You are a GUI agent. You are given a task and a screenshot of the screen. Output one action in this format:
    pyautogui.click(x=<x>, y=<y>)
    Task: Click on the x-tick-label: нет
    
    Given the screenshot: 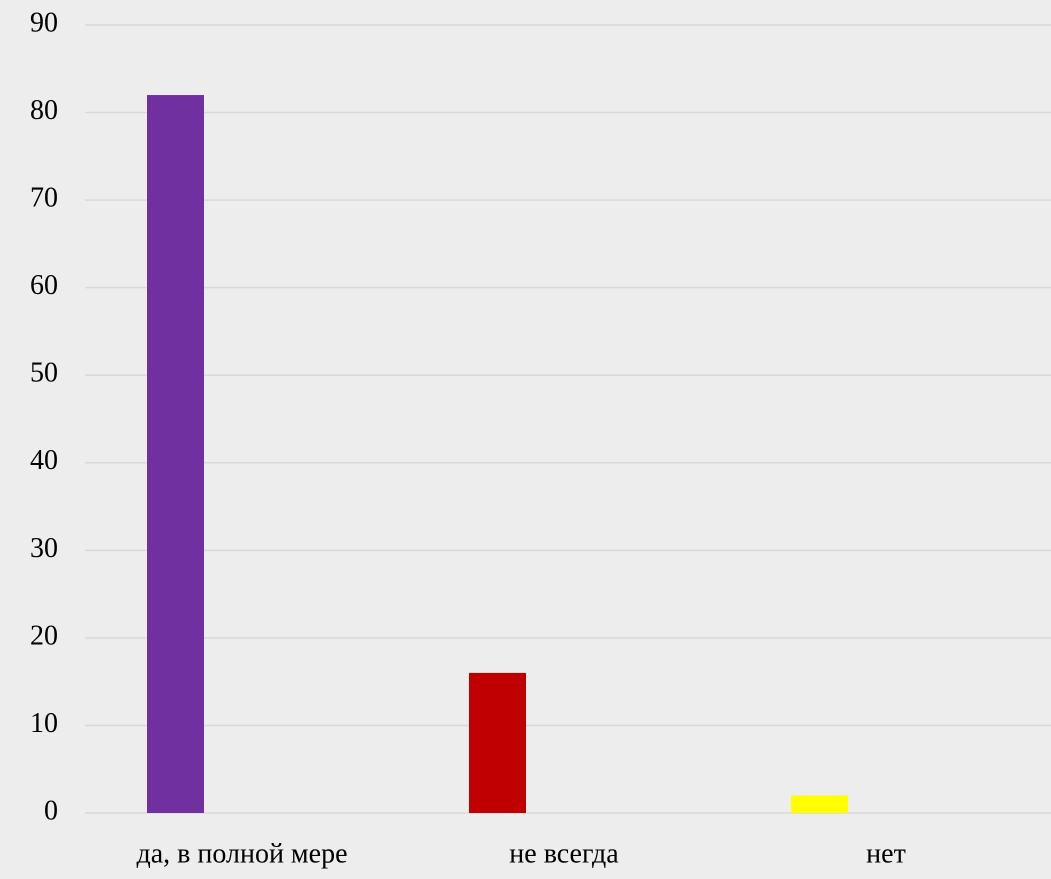 What is the action you would take?
    pyautogui.click(x=886, y=853)
    